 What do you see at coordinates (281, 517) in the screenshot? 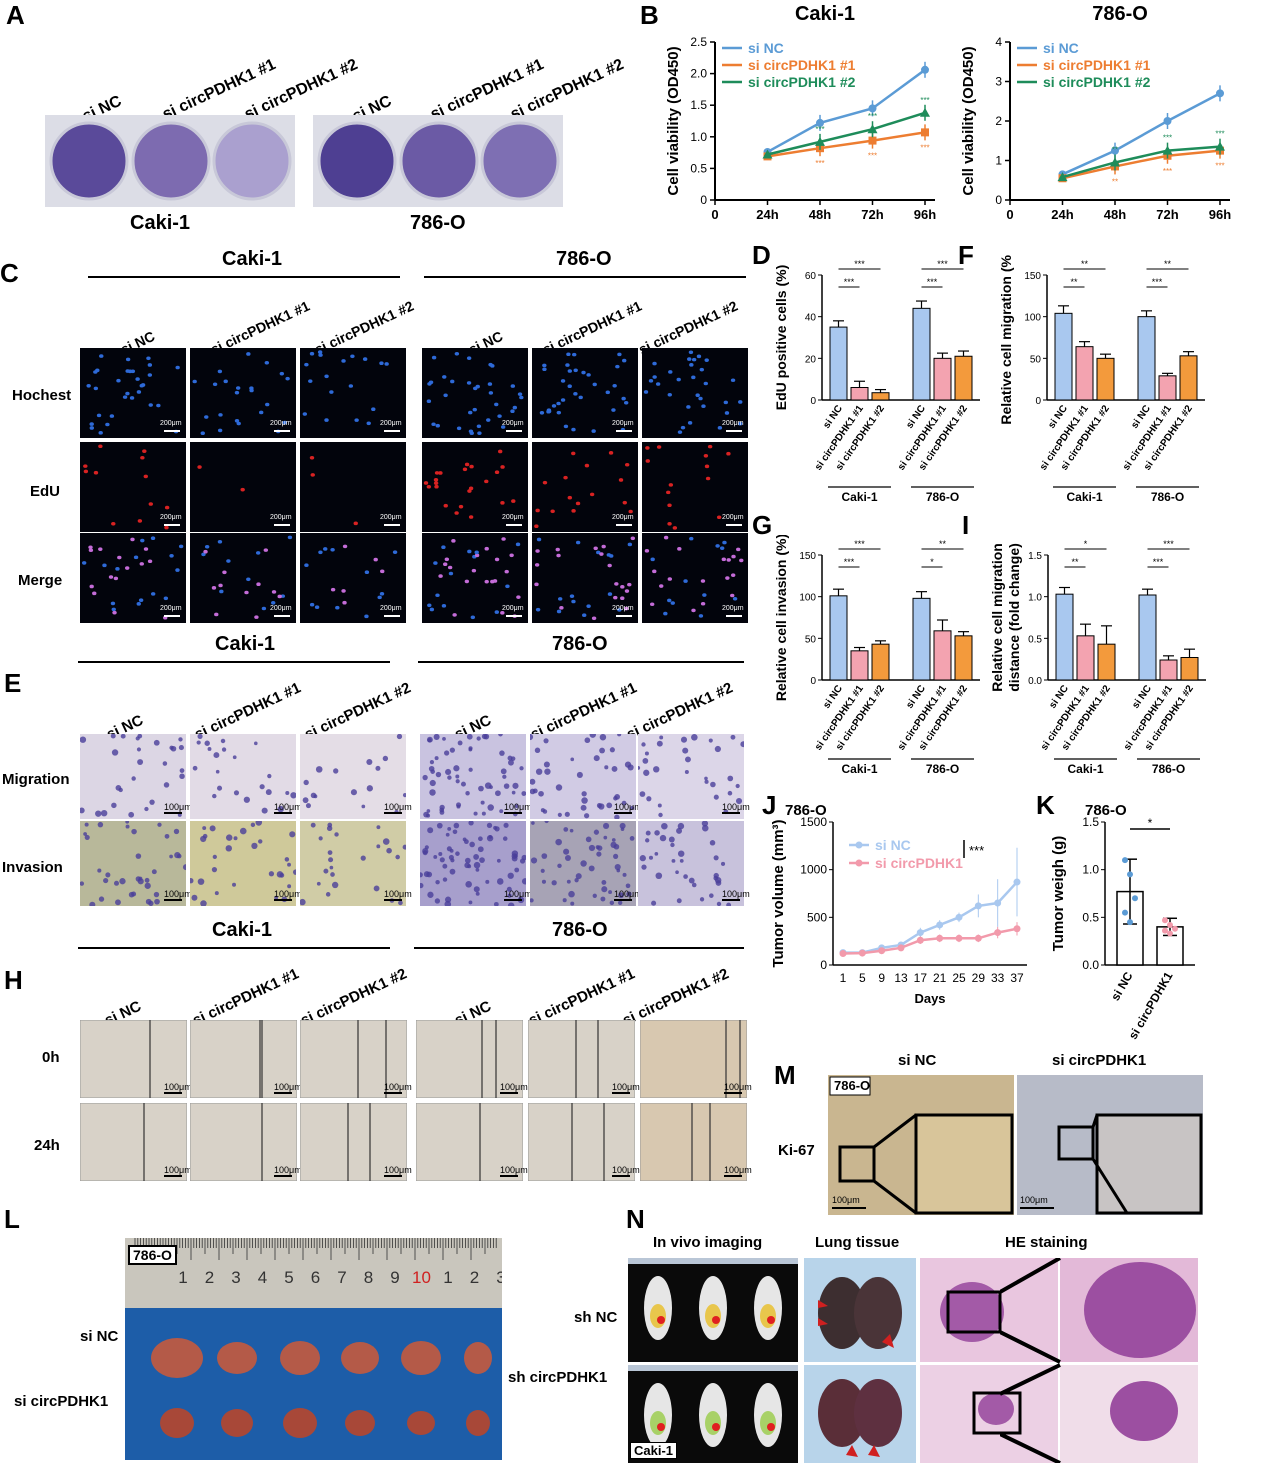
I see `scale-label: 200μm` at bounding box center [281, 517].